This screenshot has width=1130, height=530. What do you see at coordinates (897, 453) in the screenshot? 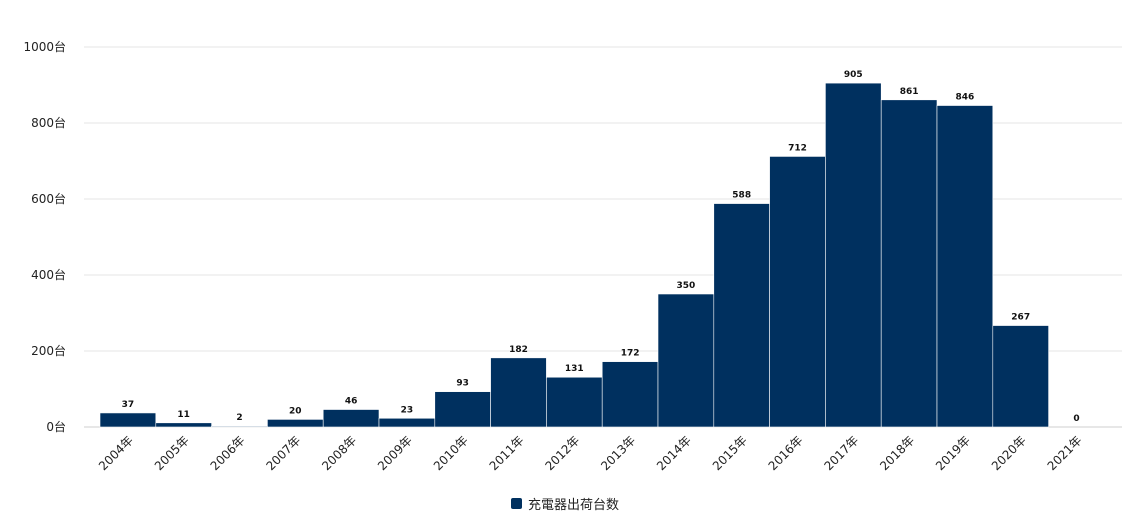
I see `x-tick-label: 2018年` at bounding box center [897, 453].